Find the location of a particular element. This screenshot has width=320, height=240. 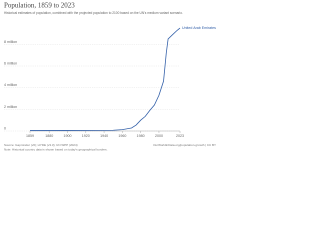

x-tick-label: 2000 is located at coordinates (159, 136).